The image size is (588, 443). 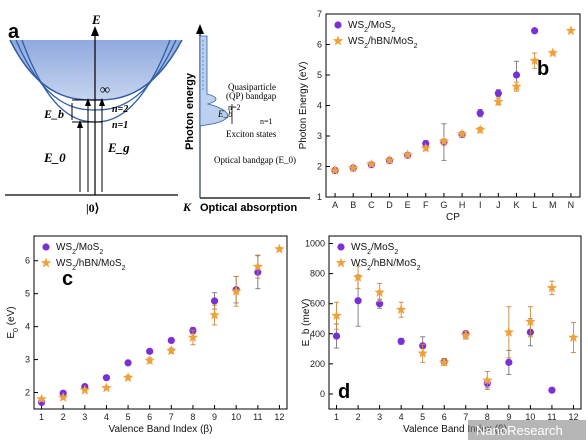 What do you see at coordinates (236, 417) in the screenshot?
I see `panel-c-xtick-label: 10` at bounding box center [236, 417].